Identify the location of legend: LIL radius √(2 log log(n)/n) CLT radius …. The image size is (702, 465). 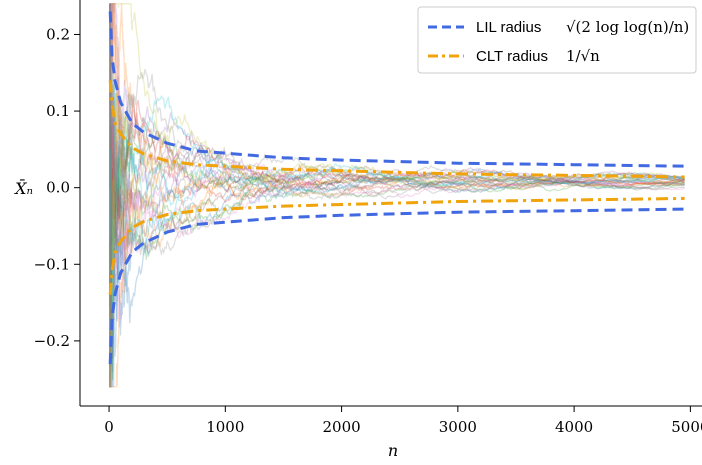
(557, 40).